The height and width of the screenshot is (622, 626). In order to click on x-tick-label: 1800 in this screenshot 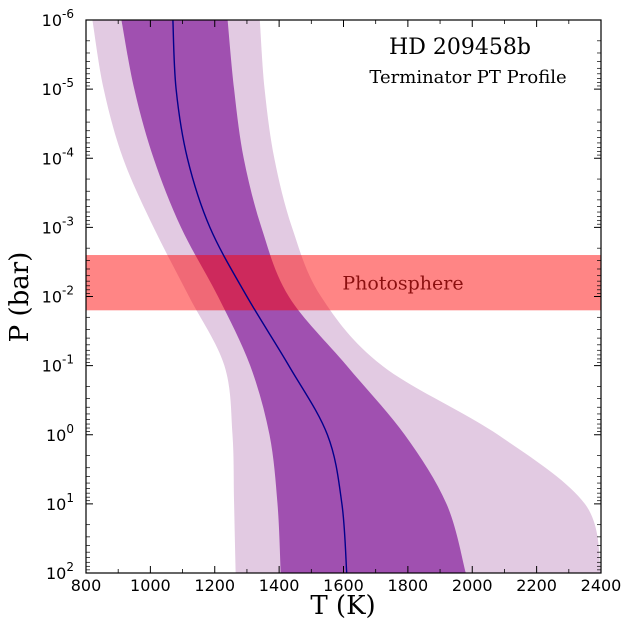, I will do `click(408, 585)`.